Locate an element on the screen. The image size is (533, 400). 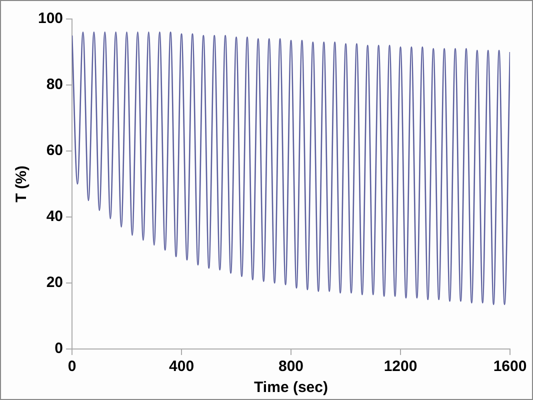
y-tick-label: 0 is located at coordinates (59, 349).